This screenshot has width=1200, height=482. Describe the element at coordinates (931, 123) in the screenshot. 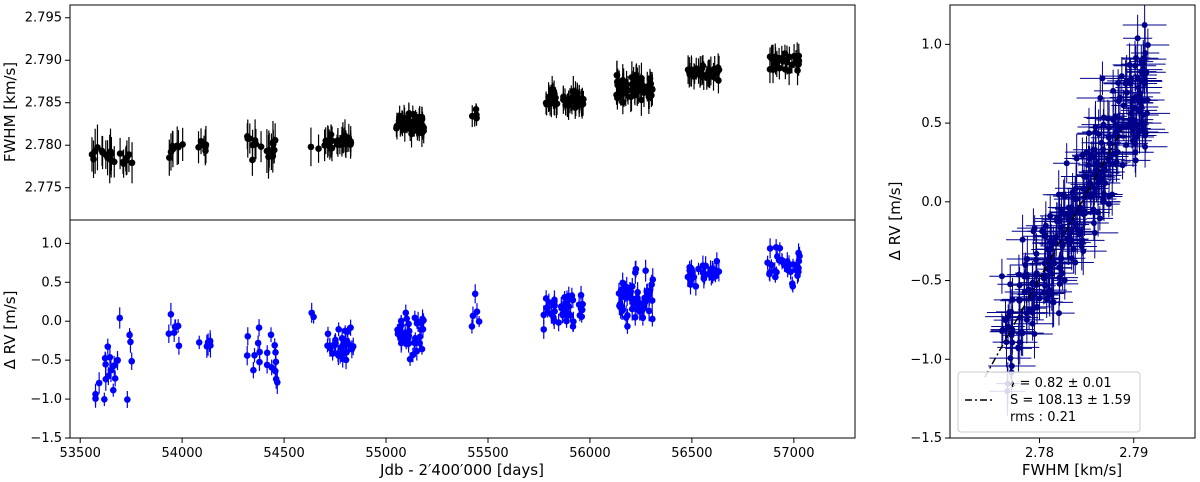

I see `drv-fwhm-ytick-label: 0.5` at that location.